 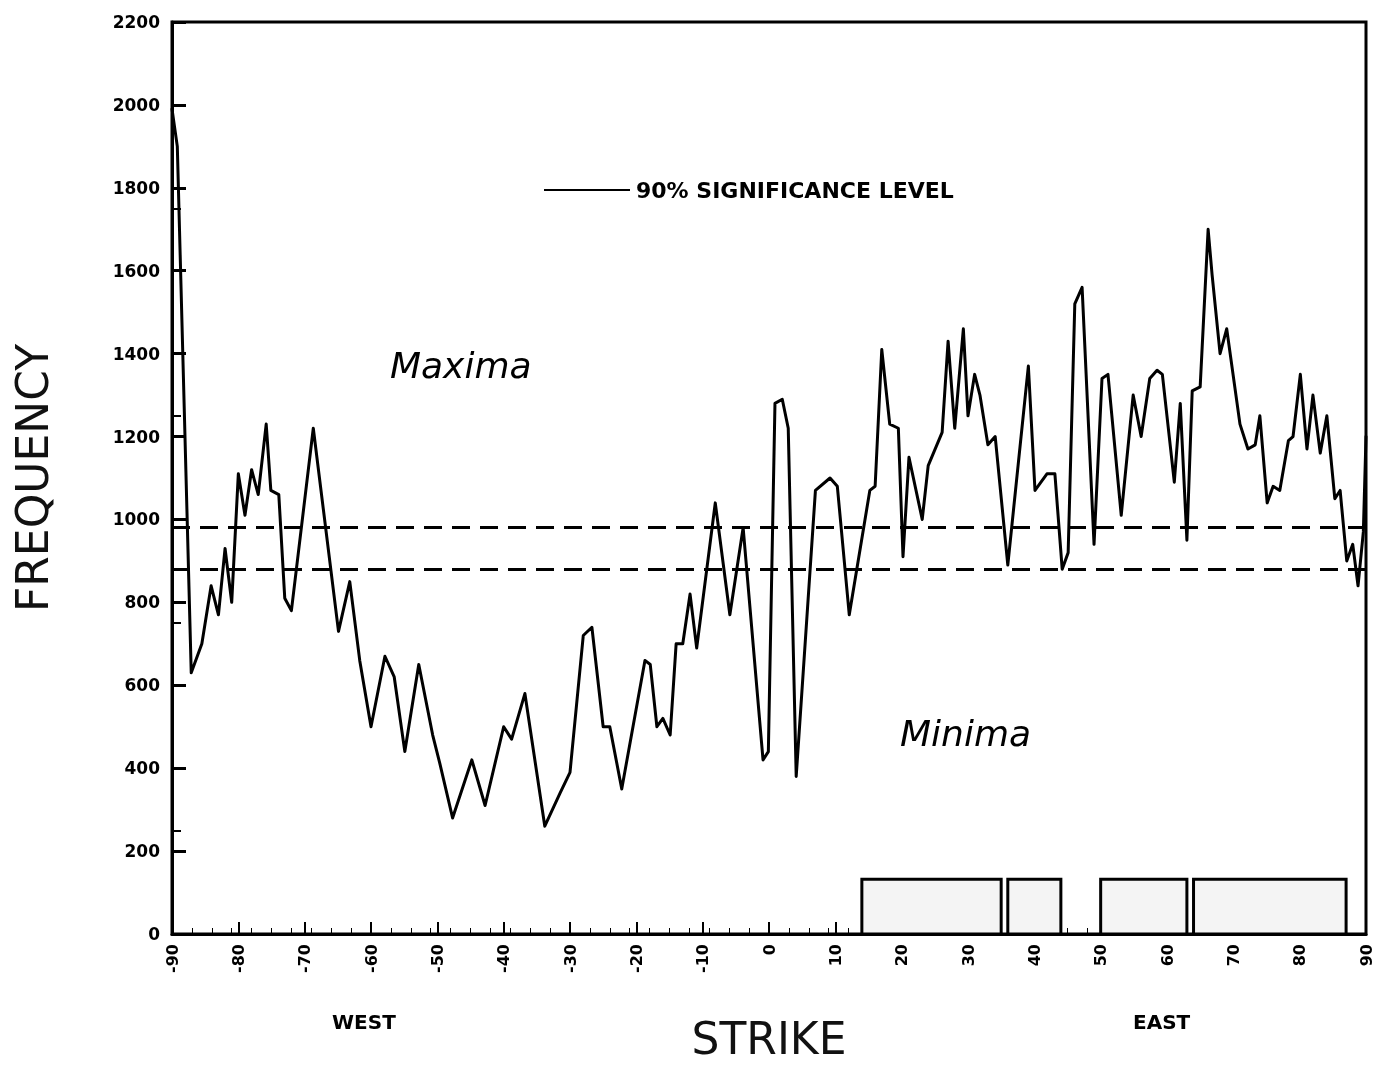 What do you see at coordinates (172, 958) in the screenshot?
I see `x-tick-label: -90` at bounding box center [172, 958].